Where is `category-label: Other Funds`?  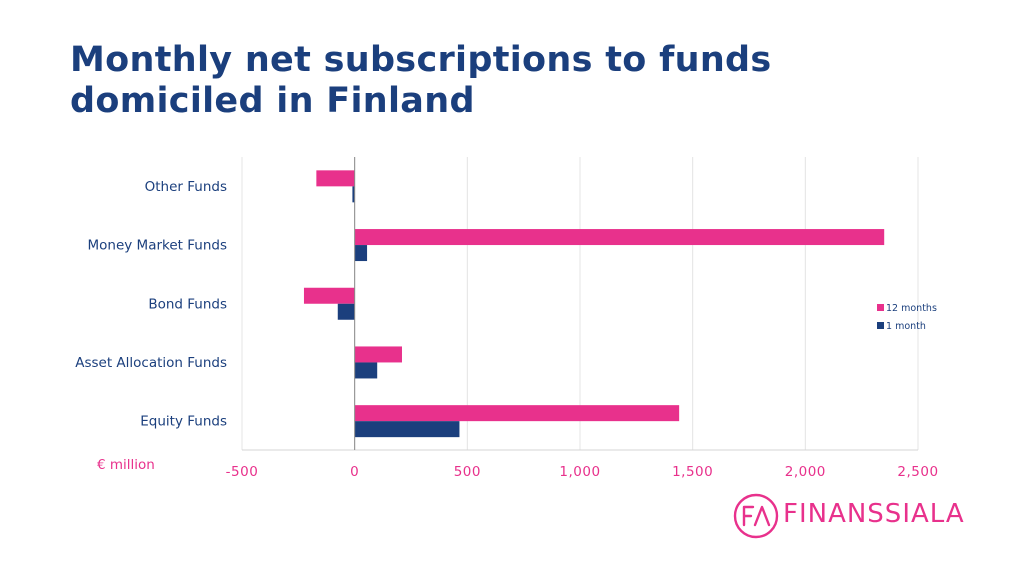 category-label: Other Funds is located at coordinates (186, 187).